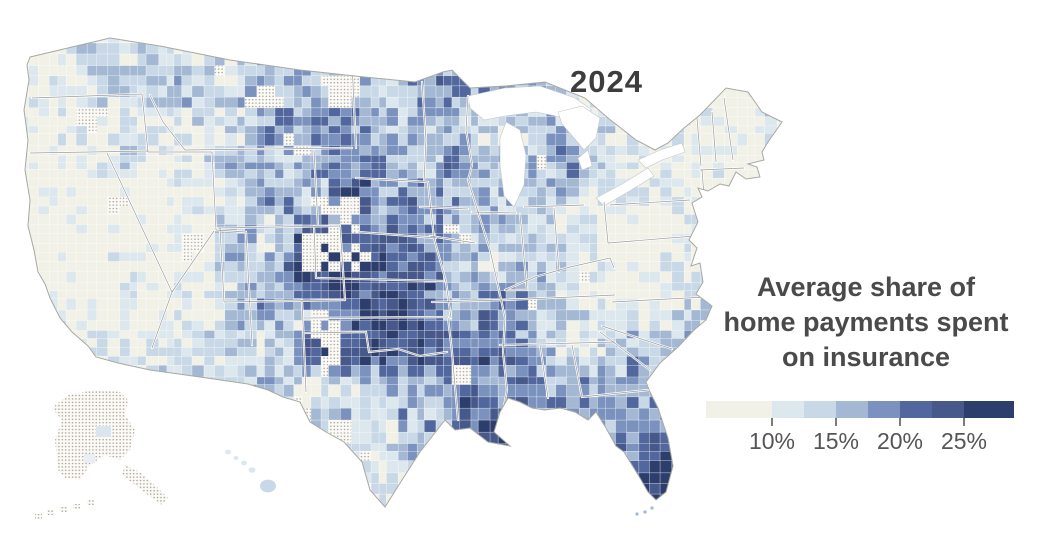  What do you see at coordinates (836, 441) in the screenshot?
I see `legend-tick-label: 15%` at bounding box center [836, 441].